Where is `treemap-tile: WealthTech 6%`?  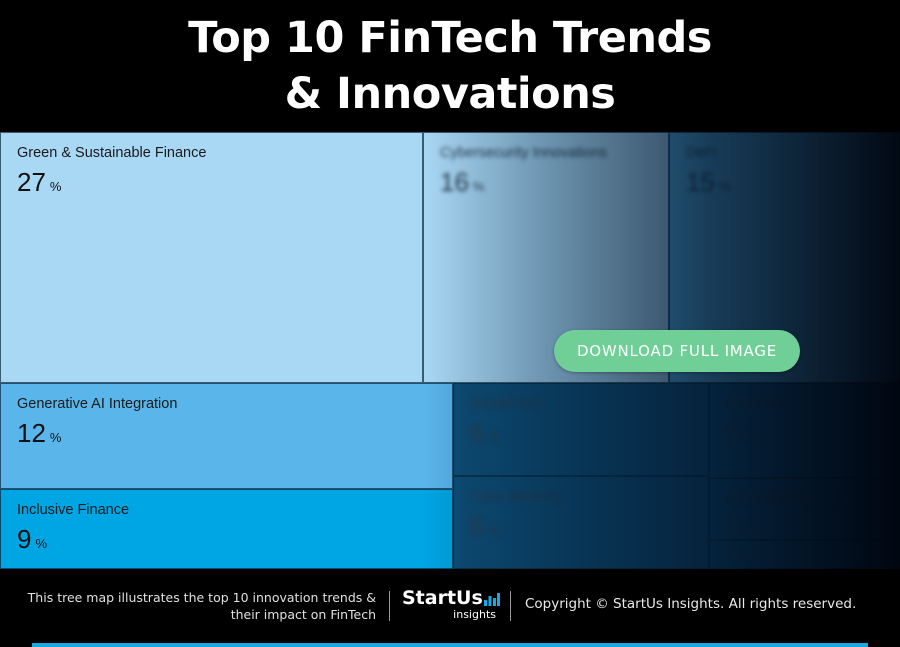
treemap-tile: WealthTech 6% is located at coordinates (581, 429).